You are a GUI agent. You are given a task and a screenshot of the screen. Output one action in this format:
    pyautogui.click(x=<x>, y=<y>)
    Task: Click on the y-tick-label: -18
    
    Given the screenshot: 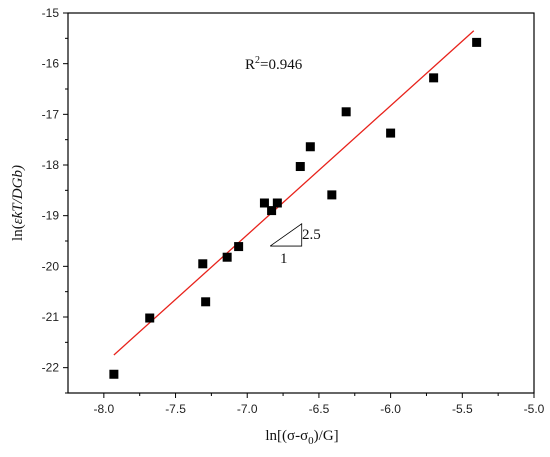 What is the action you would take?
    pyautogui.click(x=51, y=165)
    